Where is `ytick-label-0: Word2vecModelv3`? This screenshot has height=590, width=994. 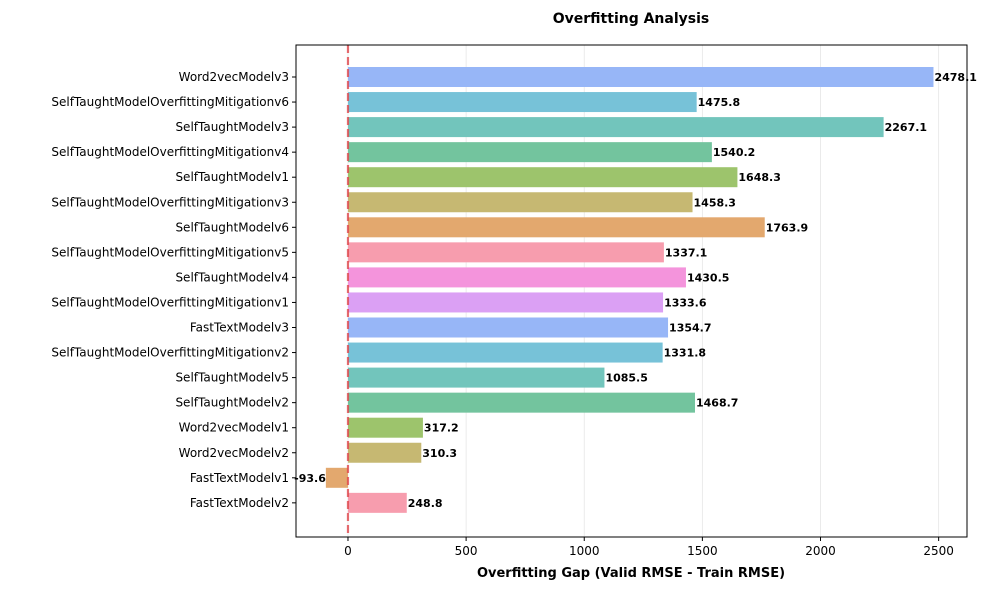 ytick-label-0: Word2vecModelv3 is located at coordinates (234, 77).